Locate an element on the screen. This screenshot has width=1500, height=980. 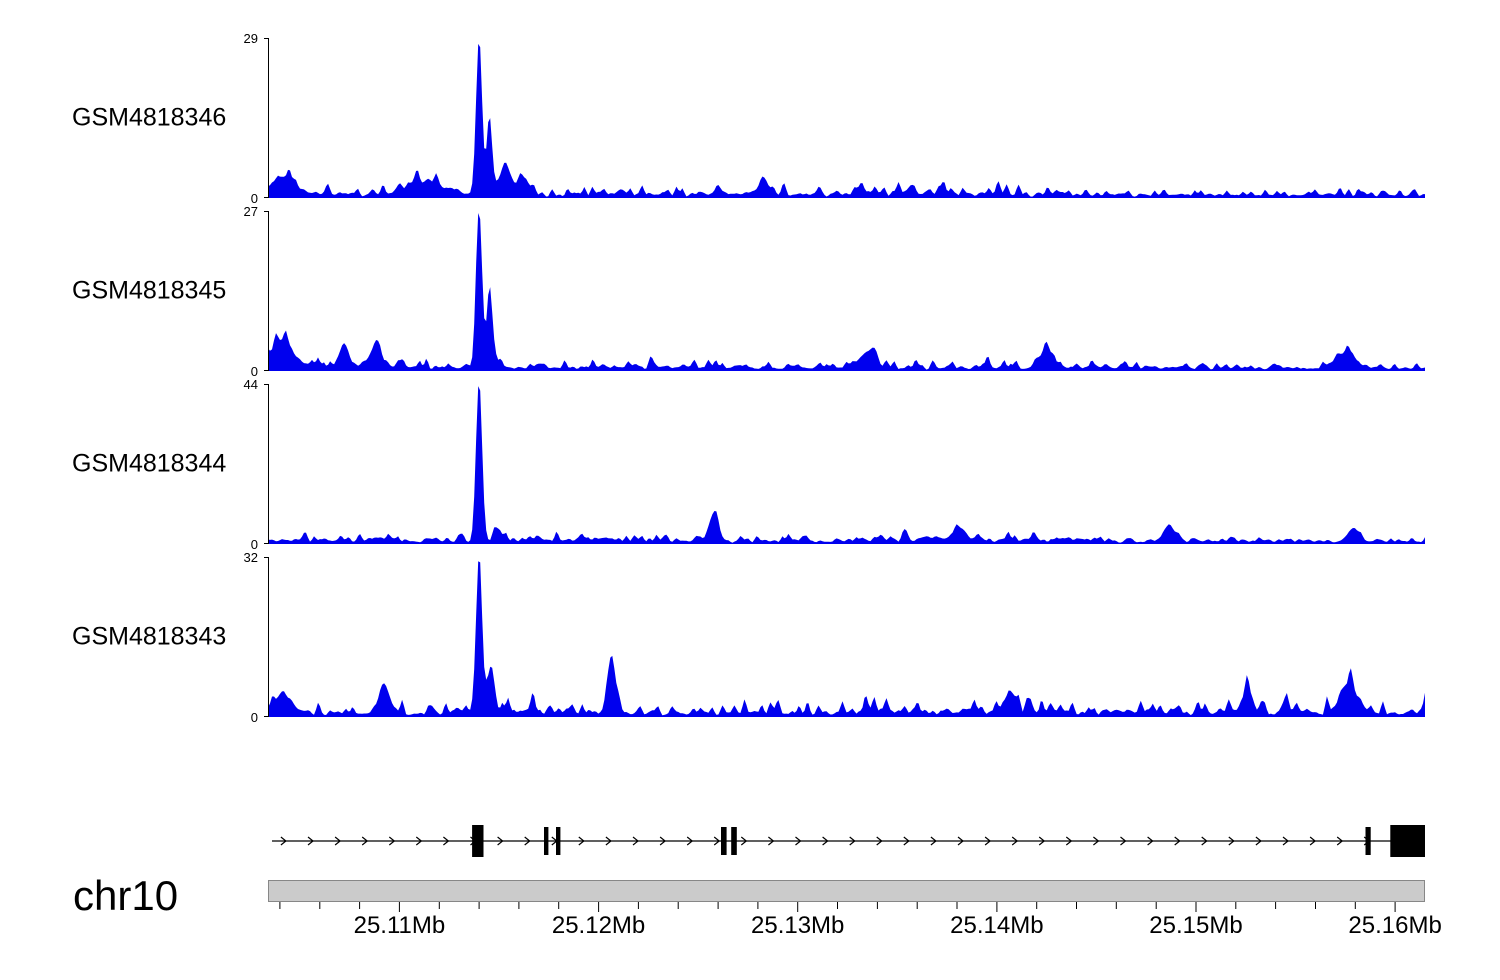
chromosome-bar is located at coordinates (846, 891).